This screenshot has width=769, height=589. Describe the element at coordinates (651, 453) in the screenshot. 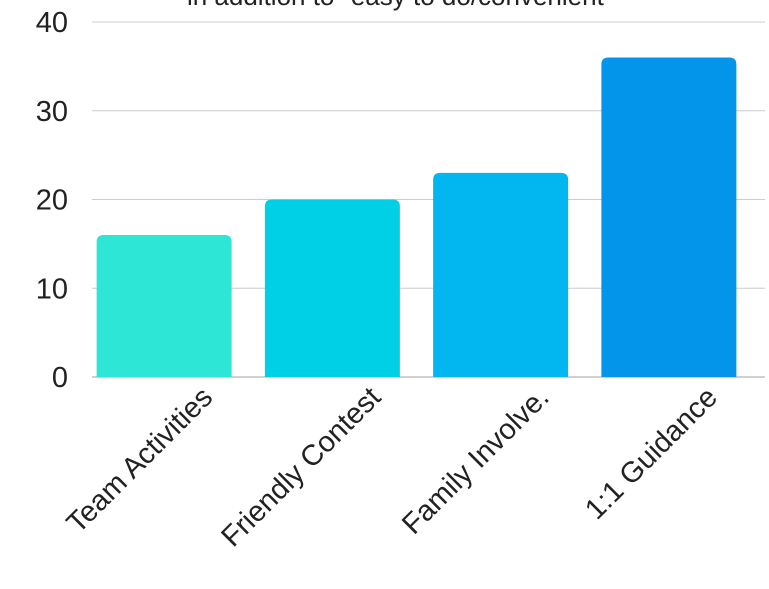

I see `x-tick-label: 1:1 Guidance` at that location.